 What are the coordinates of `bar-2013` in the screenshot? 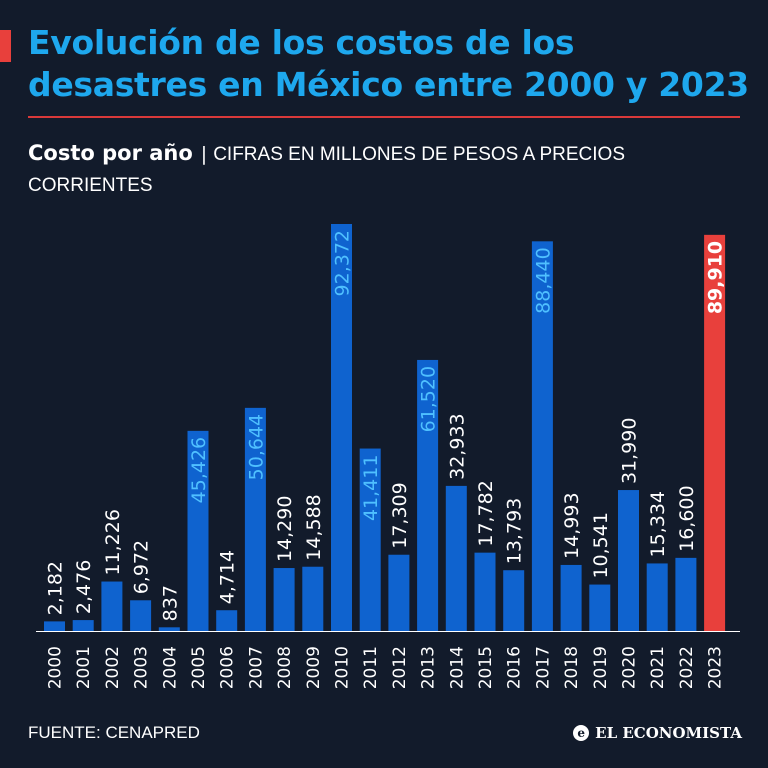 It's located at (428, 495).